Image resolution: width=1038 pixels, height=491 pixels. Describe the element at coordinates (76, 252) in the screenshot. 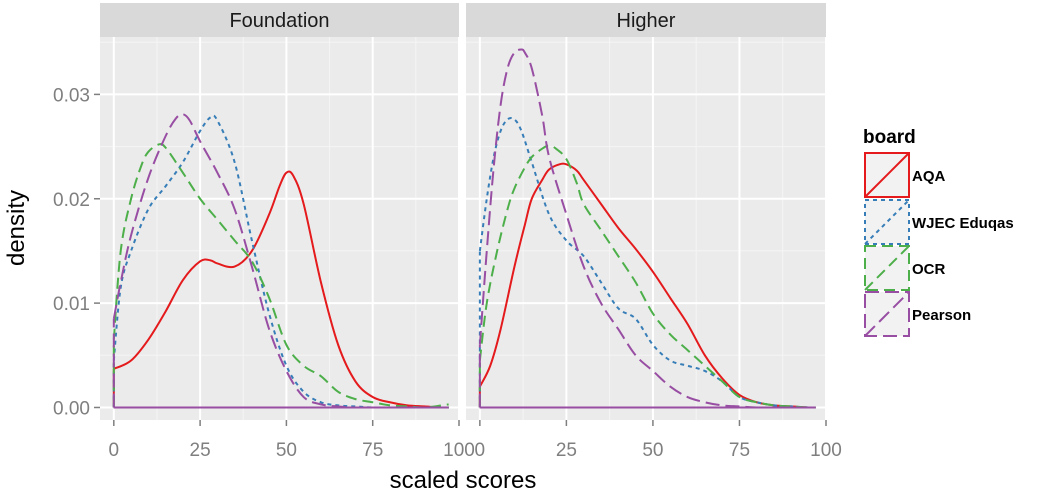

I see `y-axis: 0.00 0.01 0.02 0.03` at that location.